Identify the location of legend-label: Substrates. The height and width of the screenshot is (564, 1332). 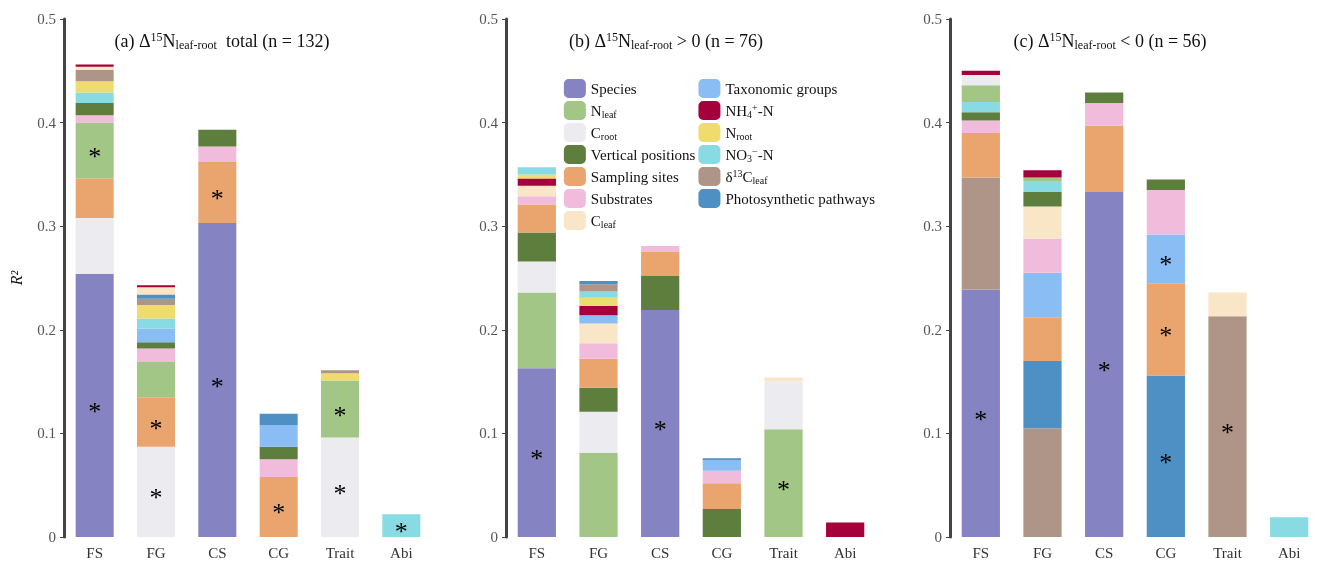
(621, 198).